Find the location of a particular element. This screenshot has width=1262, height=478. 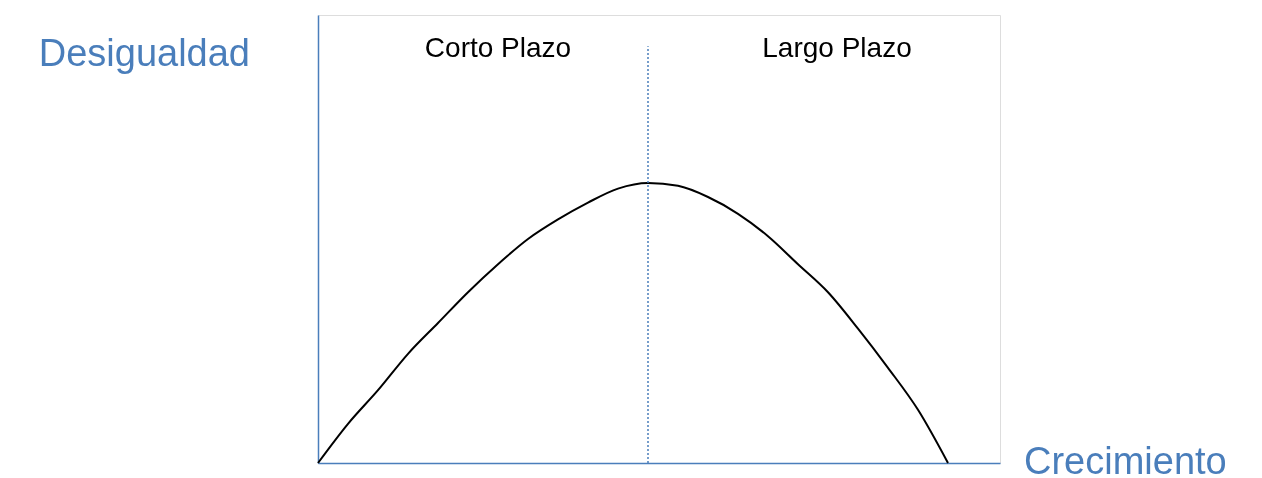

text: Largo Plazo is located at coordinates (837, 47).